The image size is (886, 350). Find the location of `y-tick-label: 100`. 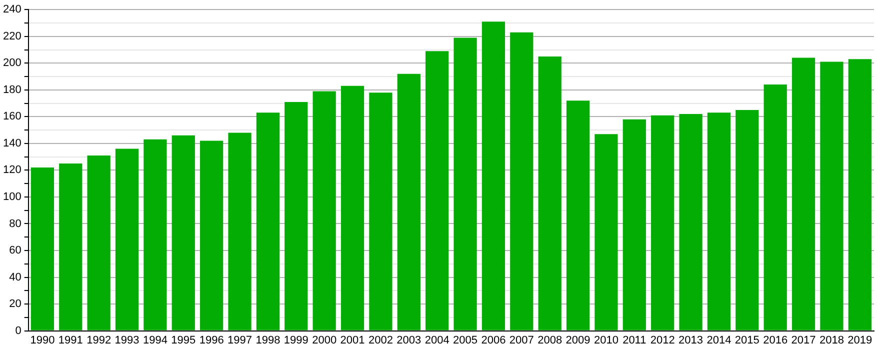

y-tick-label: 100 is located at coordinates (12, 197).